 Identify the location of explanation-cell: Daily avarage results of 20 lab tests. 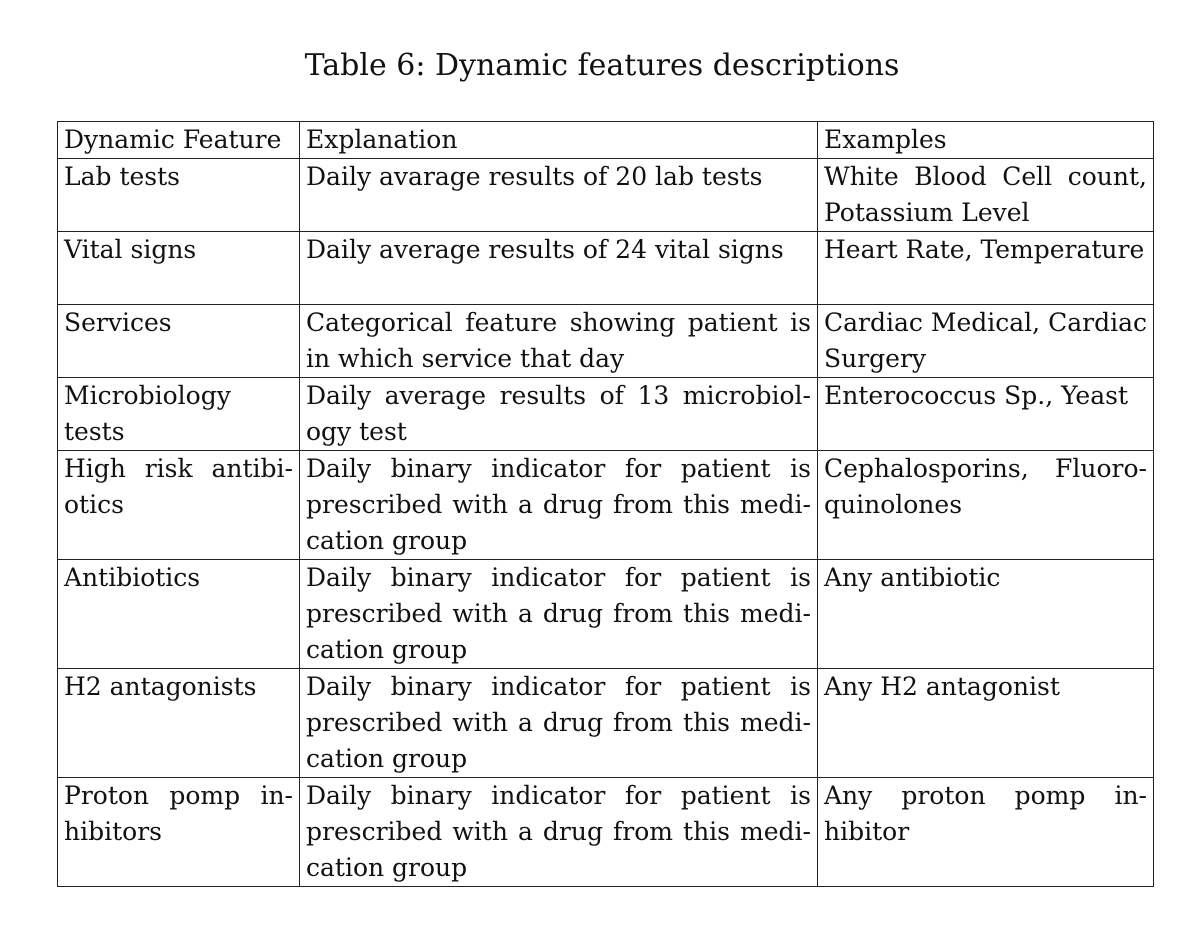
(558, 195).